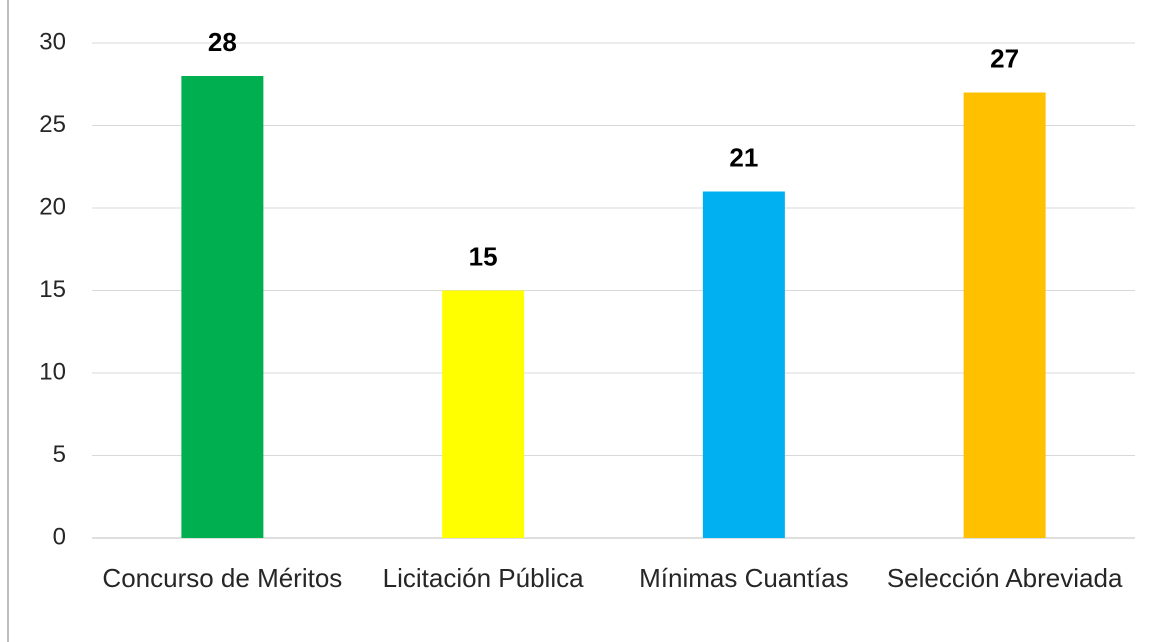 The image size is (1161, 642). Describe the element at coordinates (52, 371) in the screenshot. I see `y-tick-label: 10` at that location.